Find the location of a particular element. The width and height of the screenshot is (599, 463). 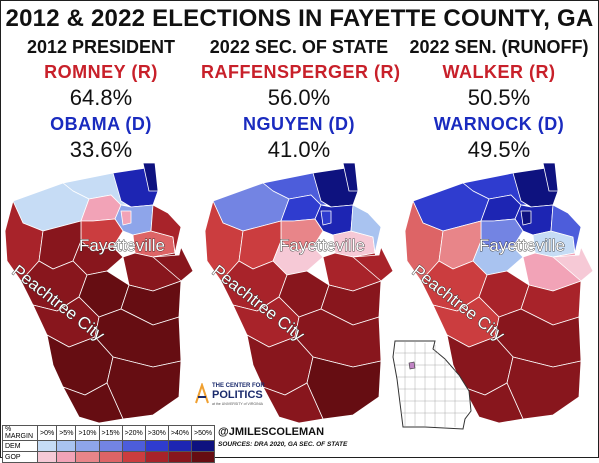

sources-note: SOURCES: DRA 2020, GA SEC. OF STATE is located at coordinates (283, 444).